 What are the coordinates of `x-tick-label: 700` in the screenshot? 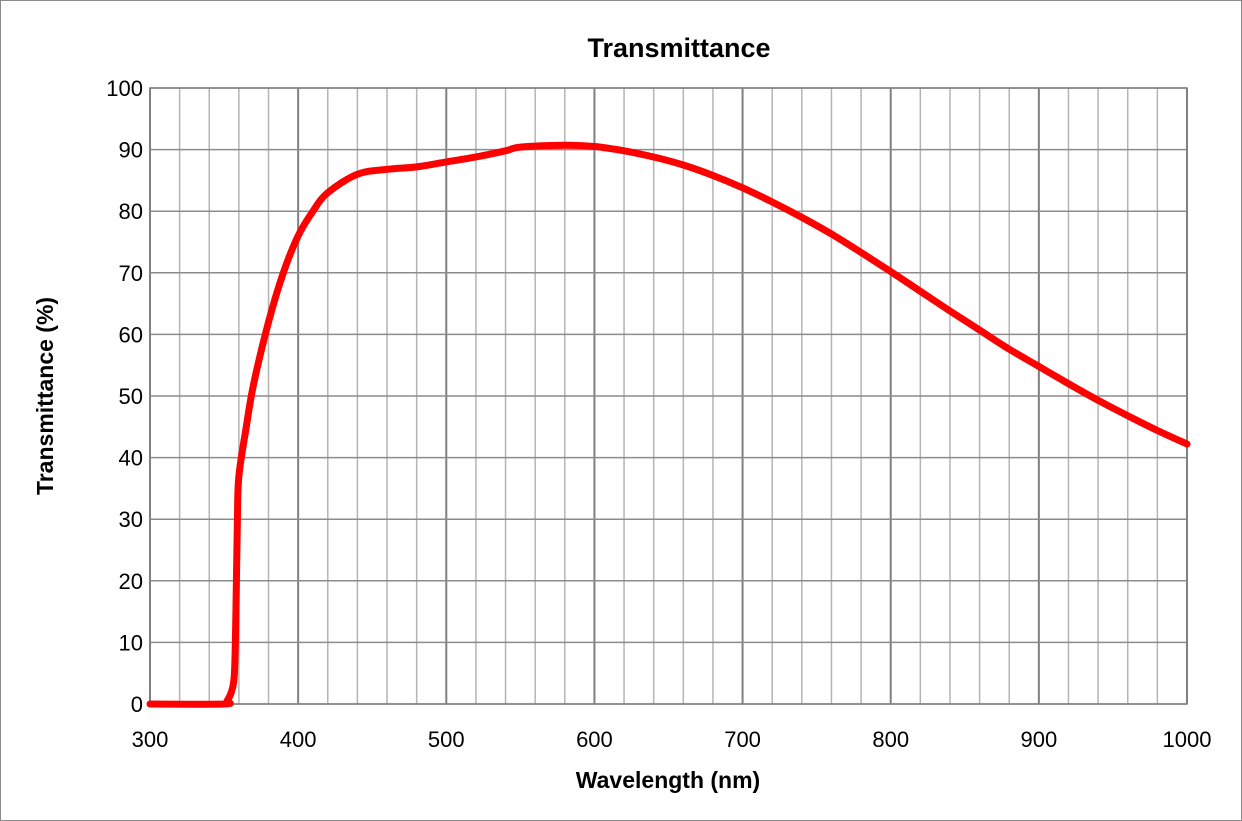 It's located at (742, 739).